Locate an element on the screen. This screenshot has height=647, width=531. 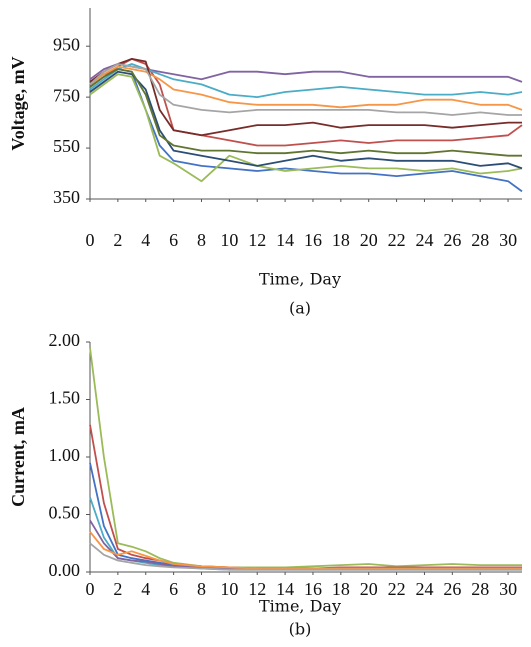
caption: (a) is located at coordinates (300, 308).